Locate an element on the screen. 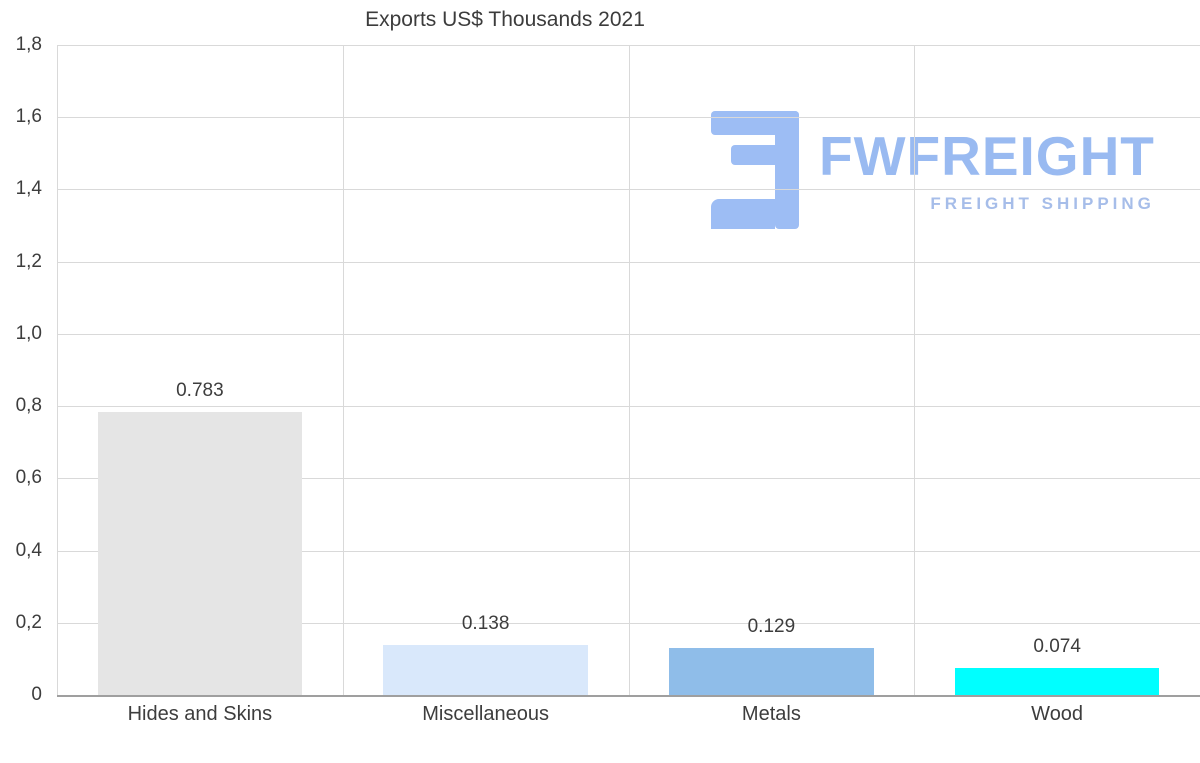 The height and width of the screenshot is (763, 1200). watermark: FWFREIGHT FREIGHT SHIPPING is located at coordinates (930, 170).